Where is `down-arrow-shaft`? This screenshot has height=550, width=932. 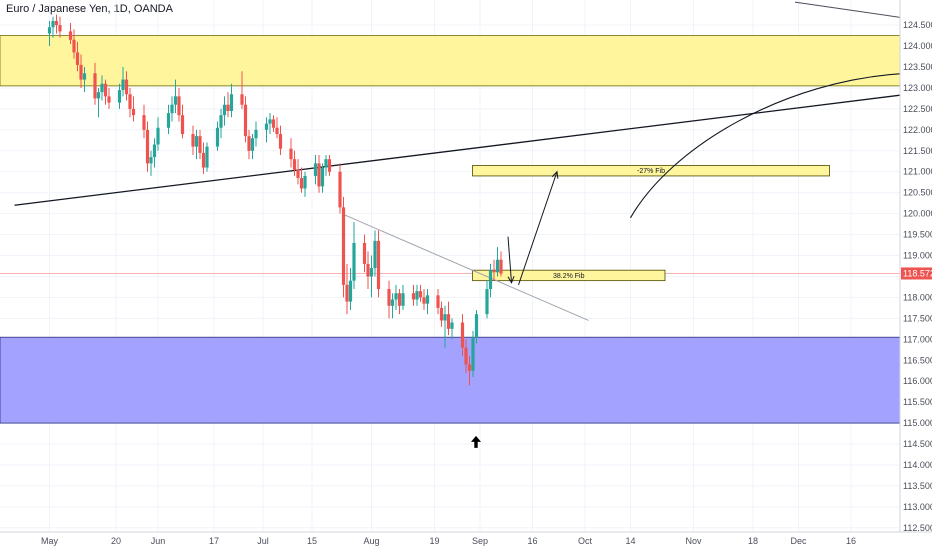
down-arrow-shaft is located at coordinates (509, 259).